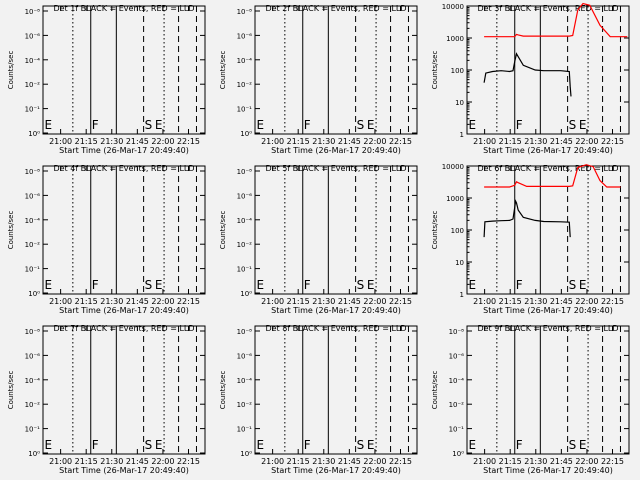  Describe the element at coordinates (457, 231) in the screenshot. I see `y-tick-label: 100` at that location.